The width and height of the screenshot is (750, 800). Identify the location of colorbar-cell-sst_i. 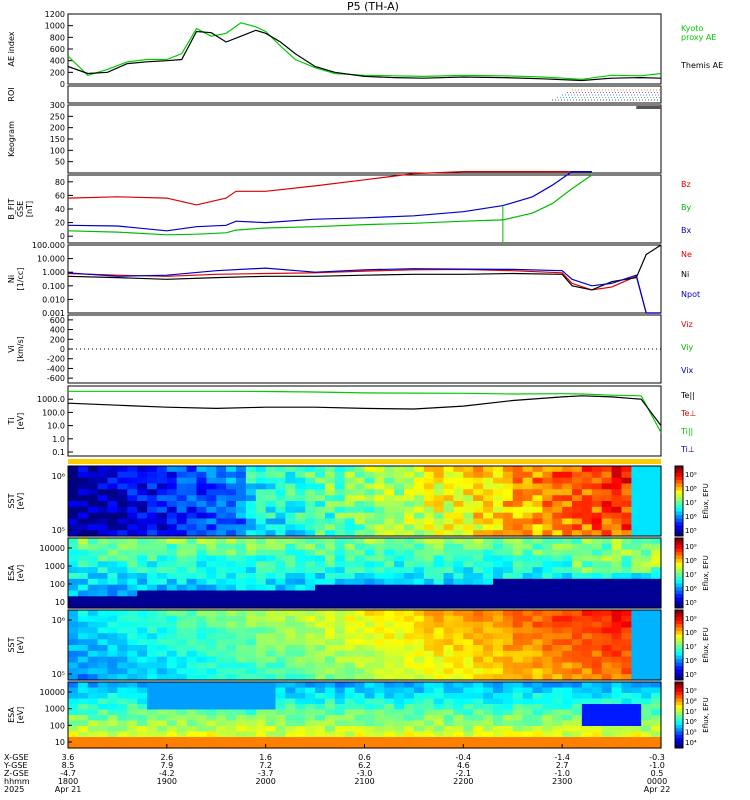
(679, 612).